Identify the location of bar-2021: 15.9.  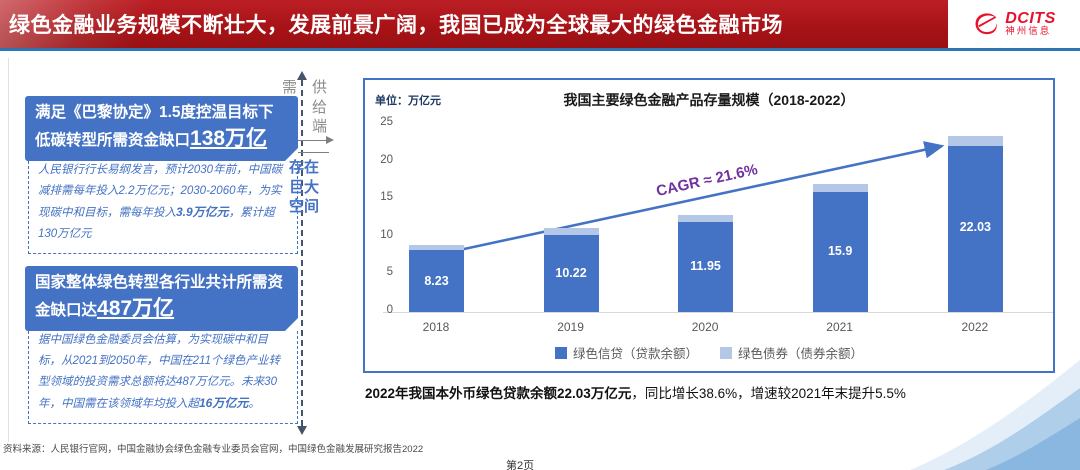
(840, 248).